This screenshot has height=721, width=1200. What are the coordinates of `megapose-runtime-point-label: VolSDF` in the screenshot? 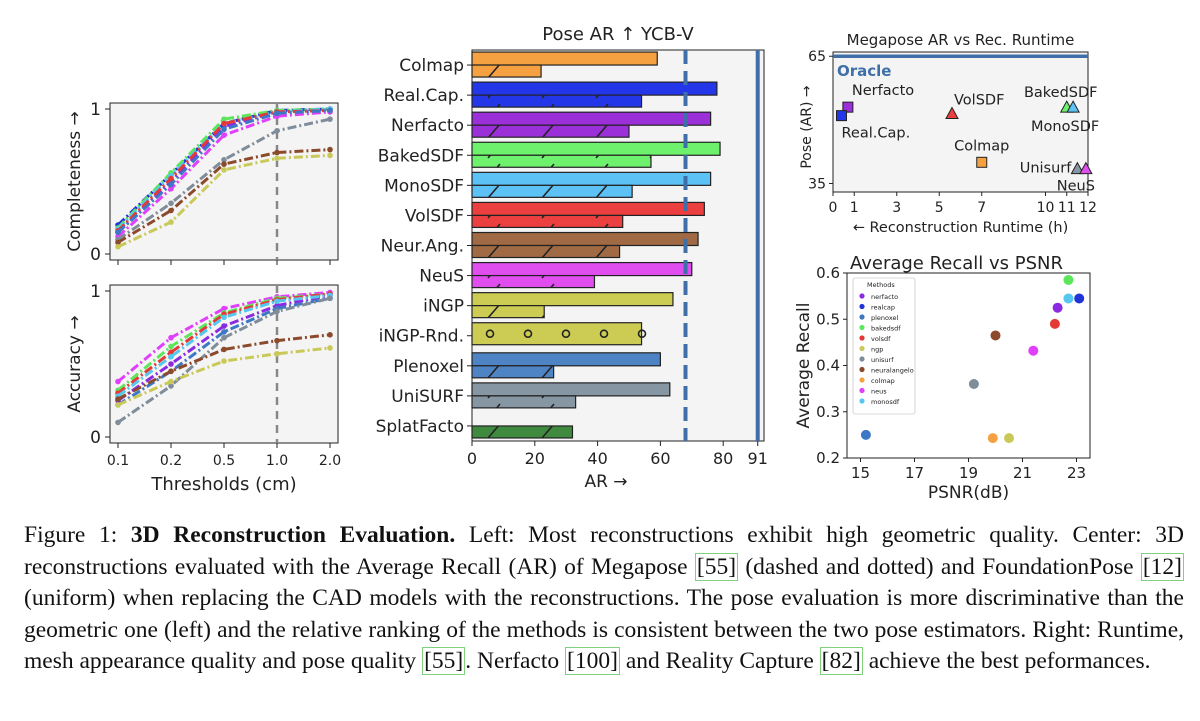 It's located at (979, 101).